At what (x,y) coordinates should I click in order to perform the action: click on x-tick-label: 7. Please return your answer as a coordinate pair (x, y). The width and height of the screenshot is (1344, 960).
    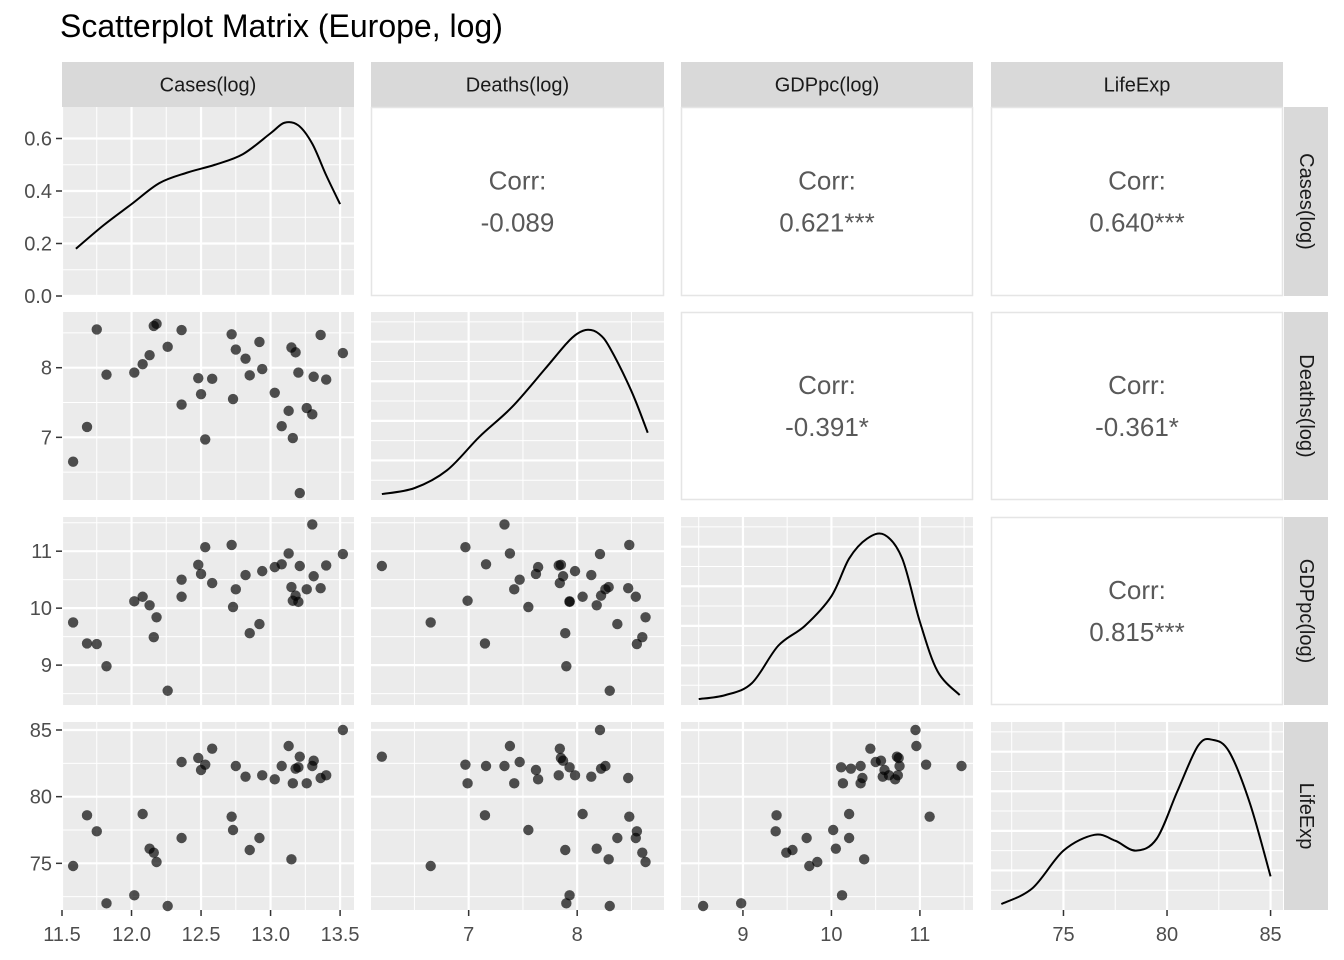
    Looking at the image, I should click on (468, 935).